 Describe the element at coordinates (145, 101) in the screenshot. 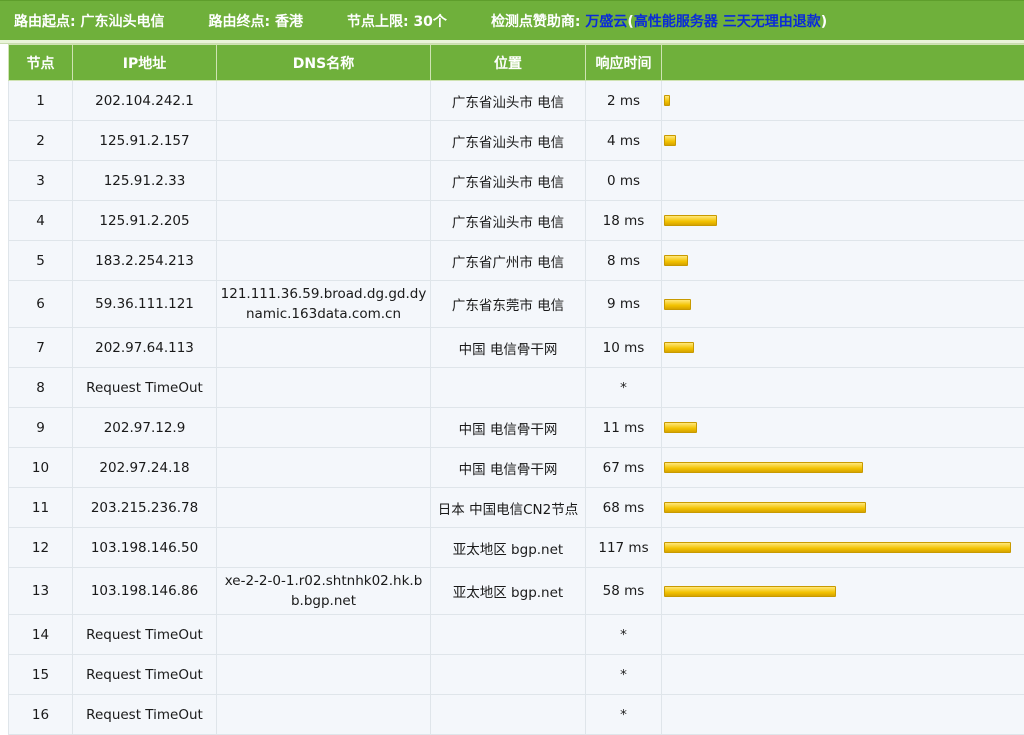

I see `ip-address-cell: 202.104.242.1` at that location.